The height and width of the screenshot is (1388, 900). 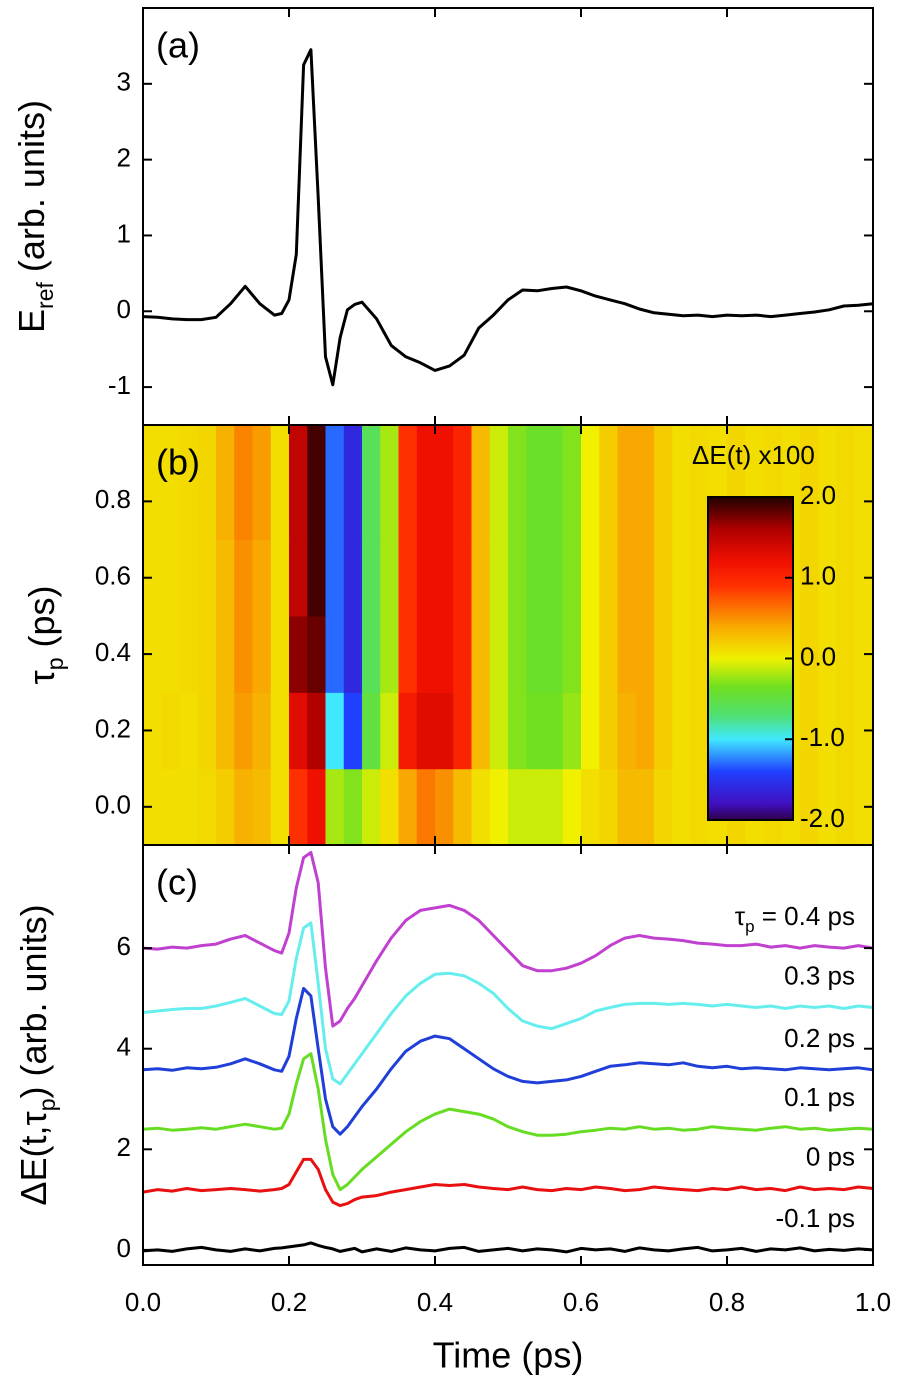 I want to click on text-run: 0.2 ps, so click(x=819, y=1038).